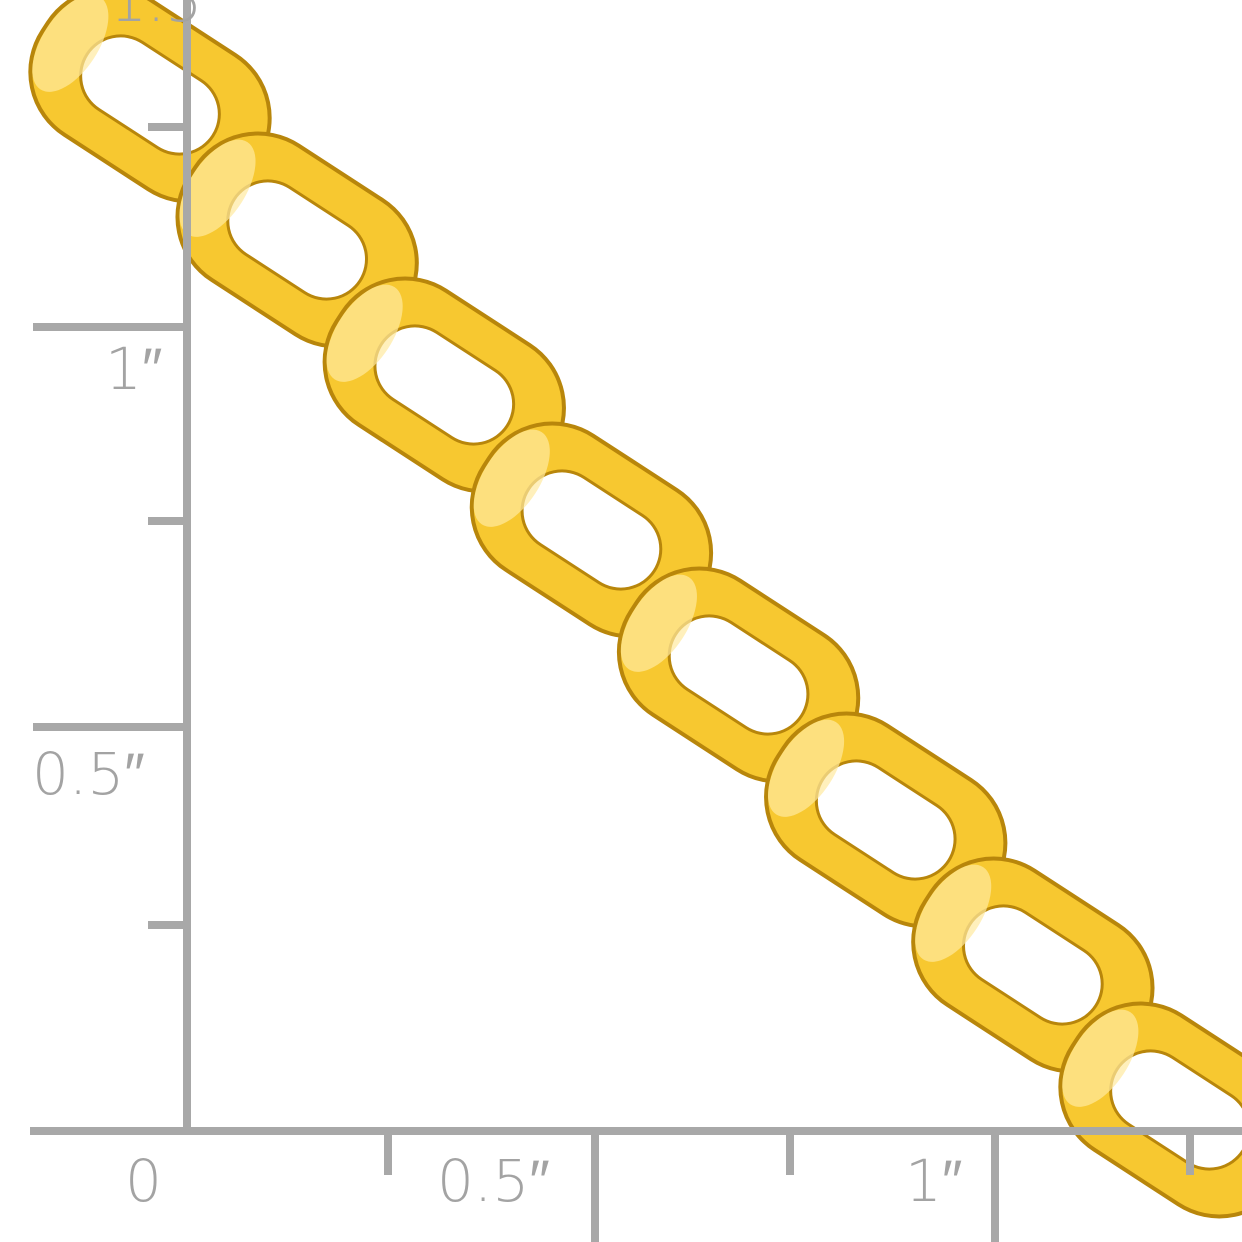 The image size is (1242, 1242). I want to click on ruler-label-0.5in-vertical: 0.5″, so click(88, 774).